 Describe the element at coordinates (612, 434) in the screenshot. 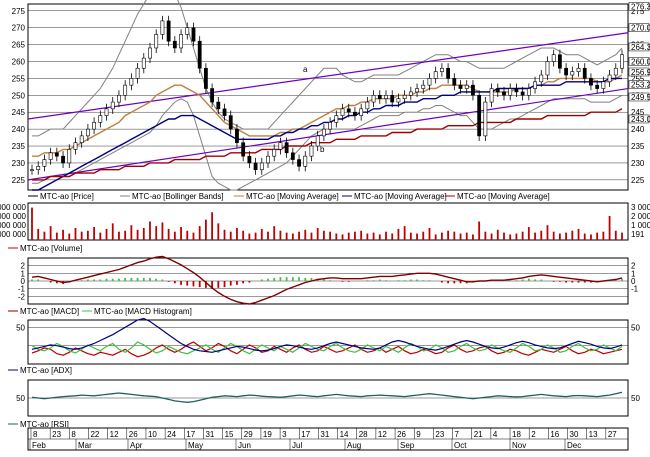

I see `x-day-label: 27` at that location.